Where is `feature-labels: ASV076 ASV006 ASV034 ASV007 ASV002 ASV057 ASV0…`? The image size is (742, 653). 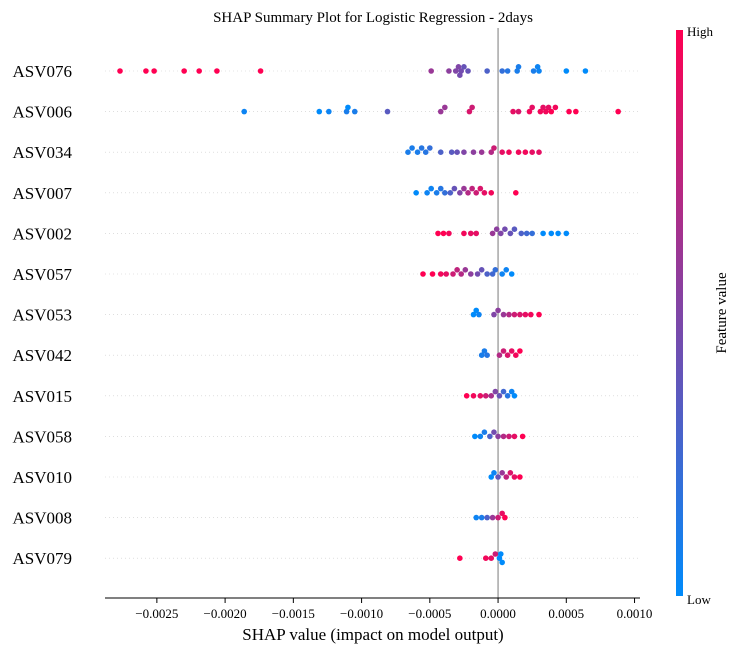
feature-labels: ASV076 ASV006 ASV034 ASV007 ASV002 ASV057 ASV0… is located at coordinates (42, 315).